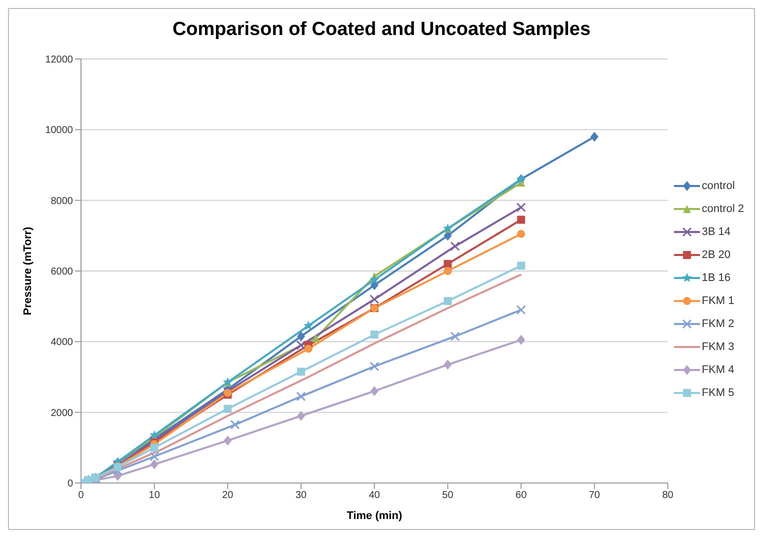 Image resolution: width=763 pixels, height=538 pixels. Describe the element at coordinates (62, 201) in the screenshot. I see `y-tick-label: 8000` at that location.